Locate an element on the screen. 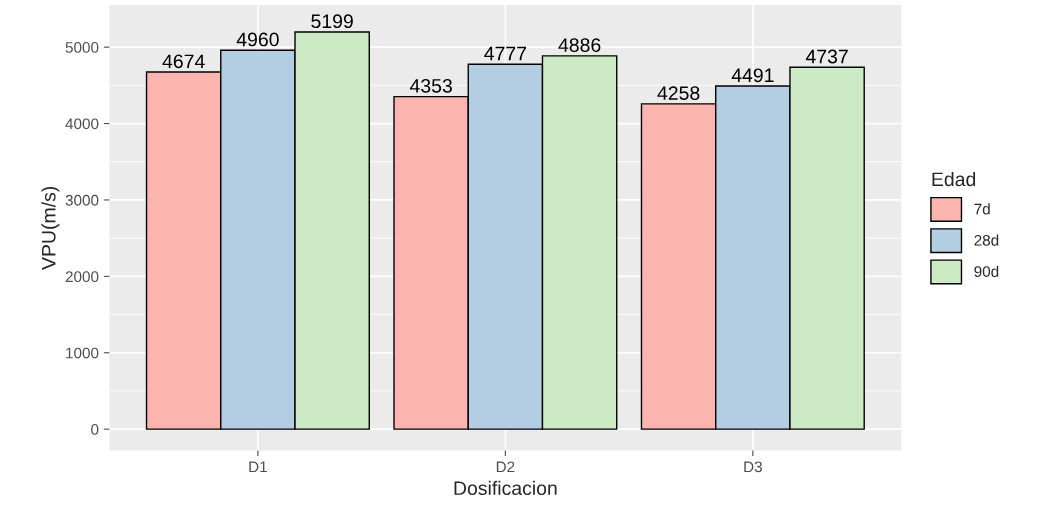 The image size is (1042, 512). data-label: 4886 is located at coordinates (579, 45).